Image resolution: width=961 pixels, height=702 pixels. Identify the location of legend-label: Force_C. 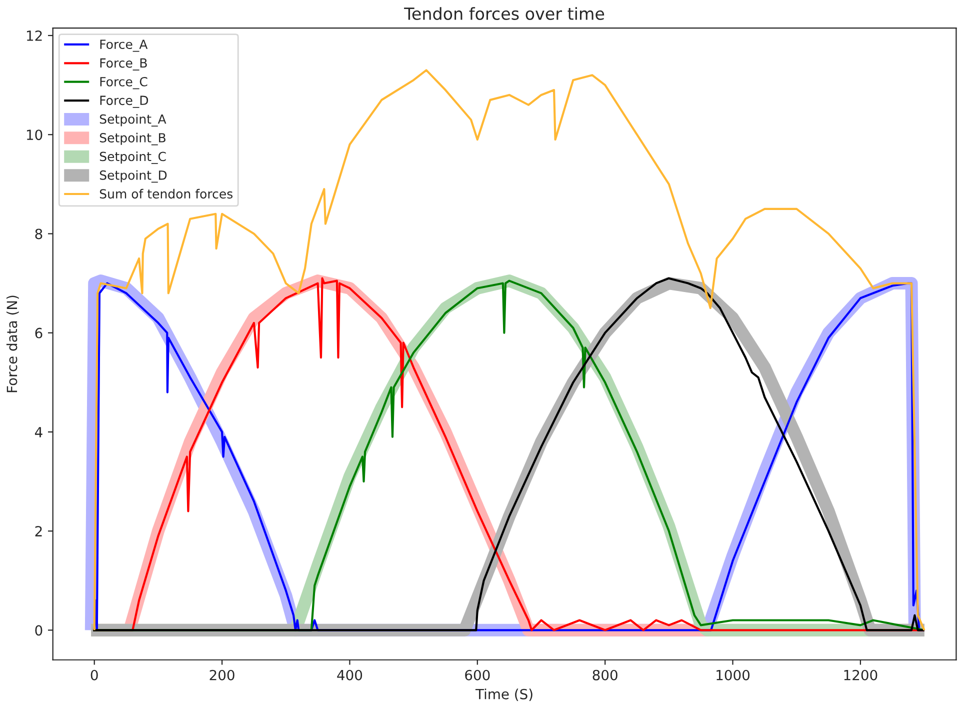
(124, 83).